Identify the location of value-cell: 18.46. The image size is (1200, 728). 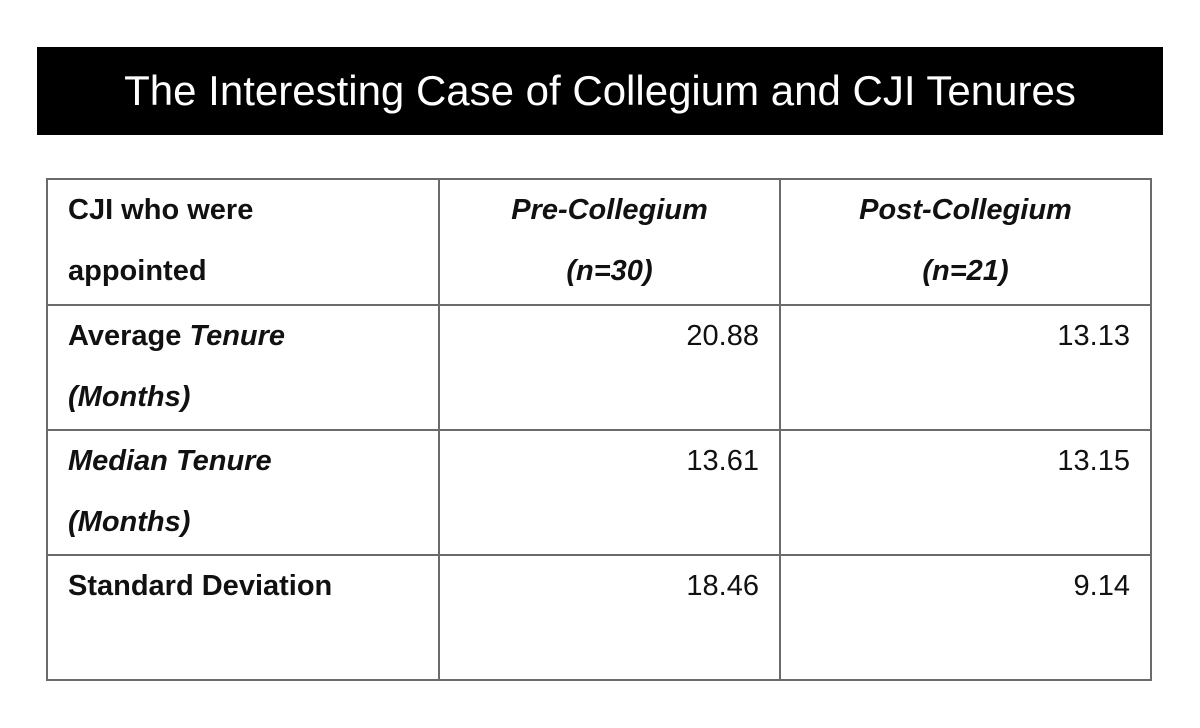
(609, 617).